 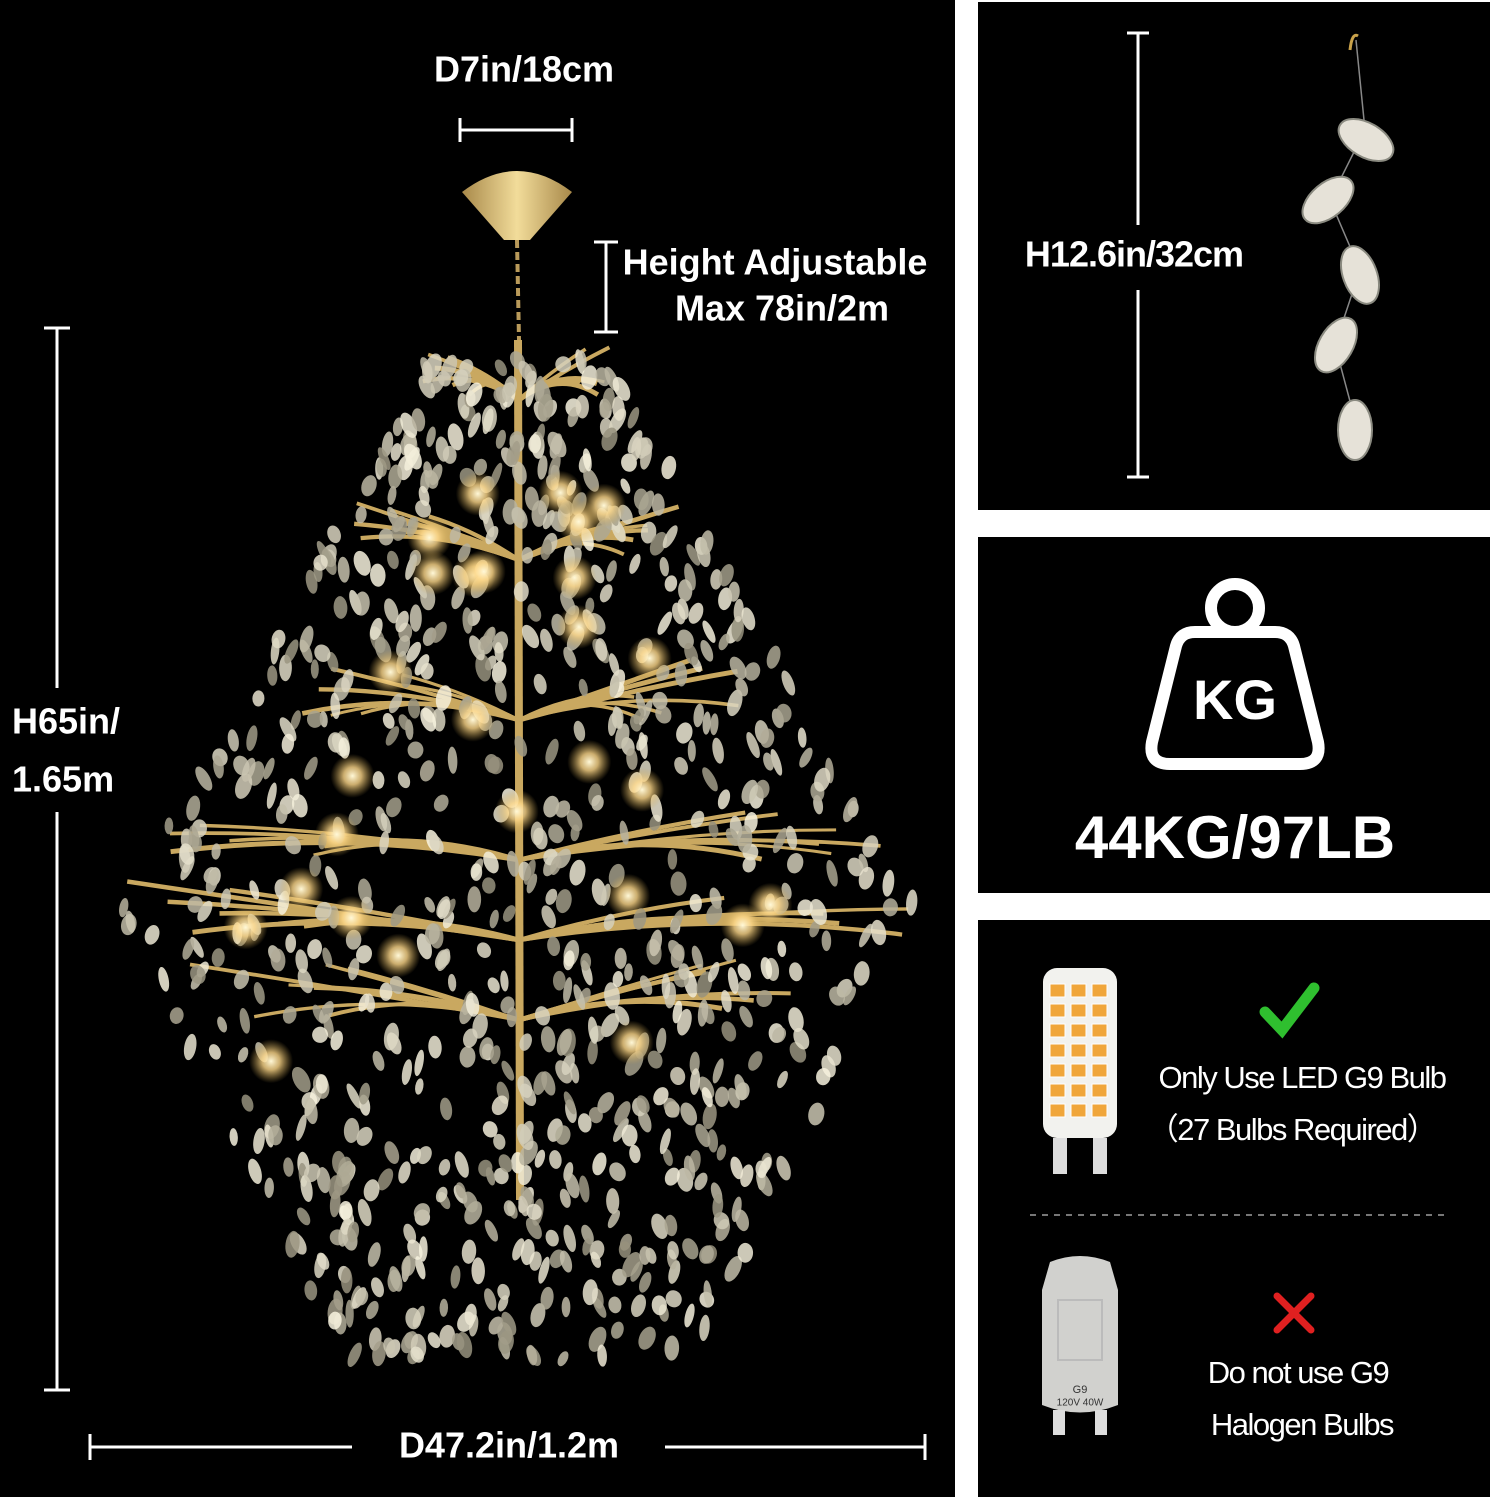 I want to click on adjustable-max: Max 78in/2m, so click(x=782, y=308).